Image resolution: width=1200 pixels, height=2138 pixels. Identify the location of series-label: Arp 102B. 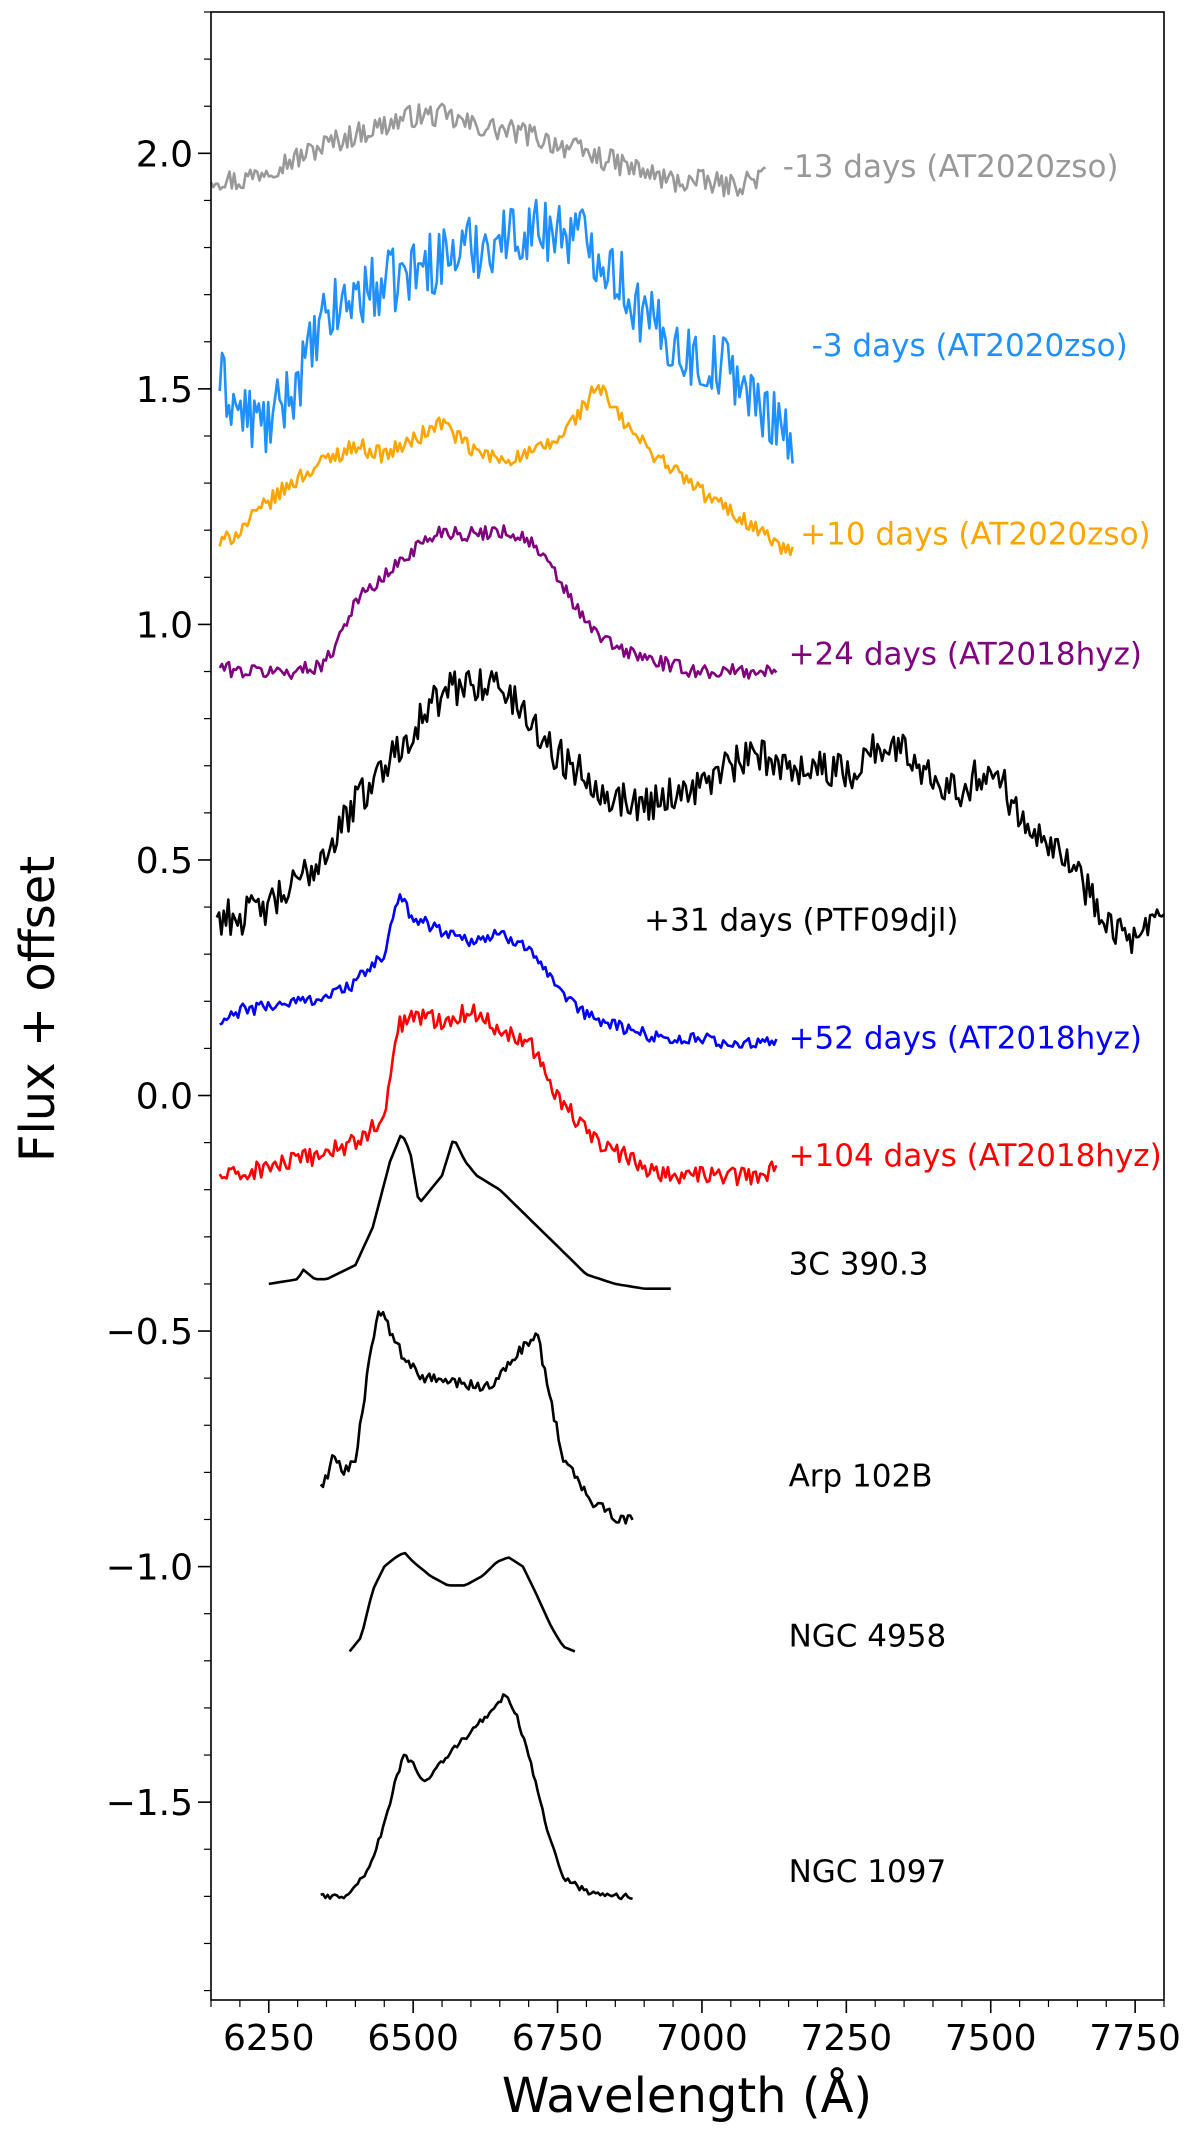
(861, 1477).